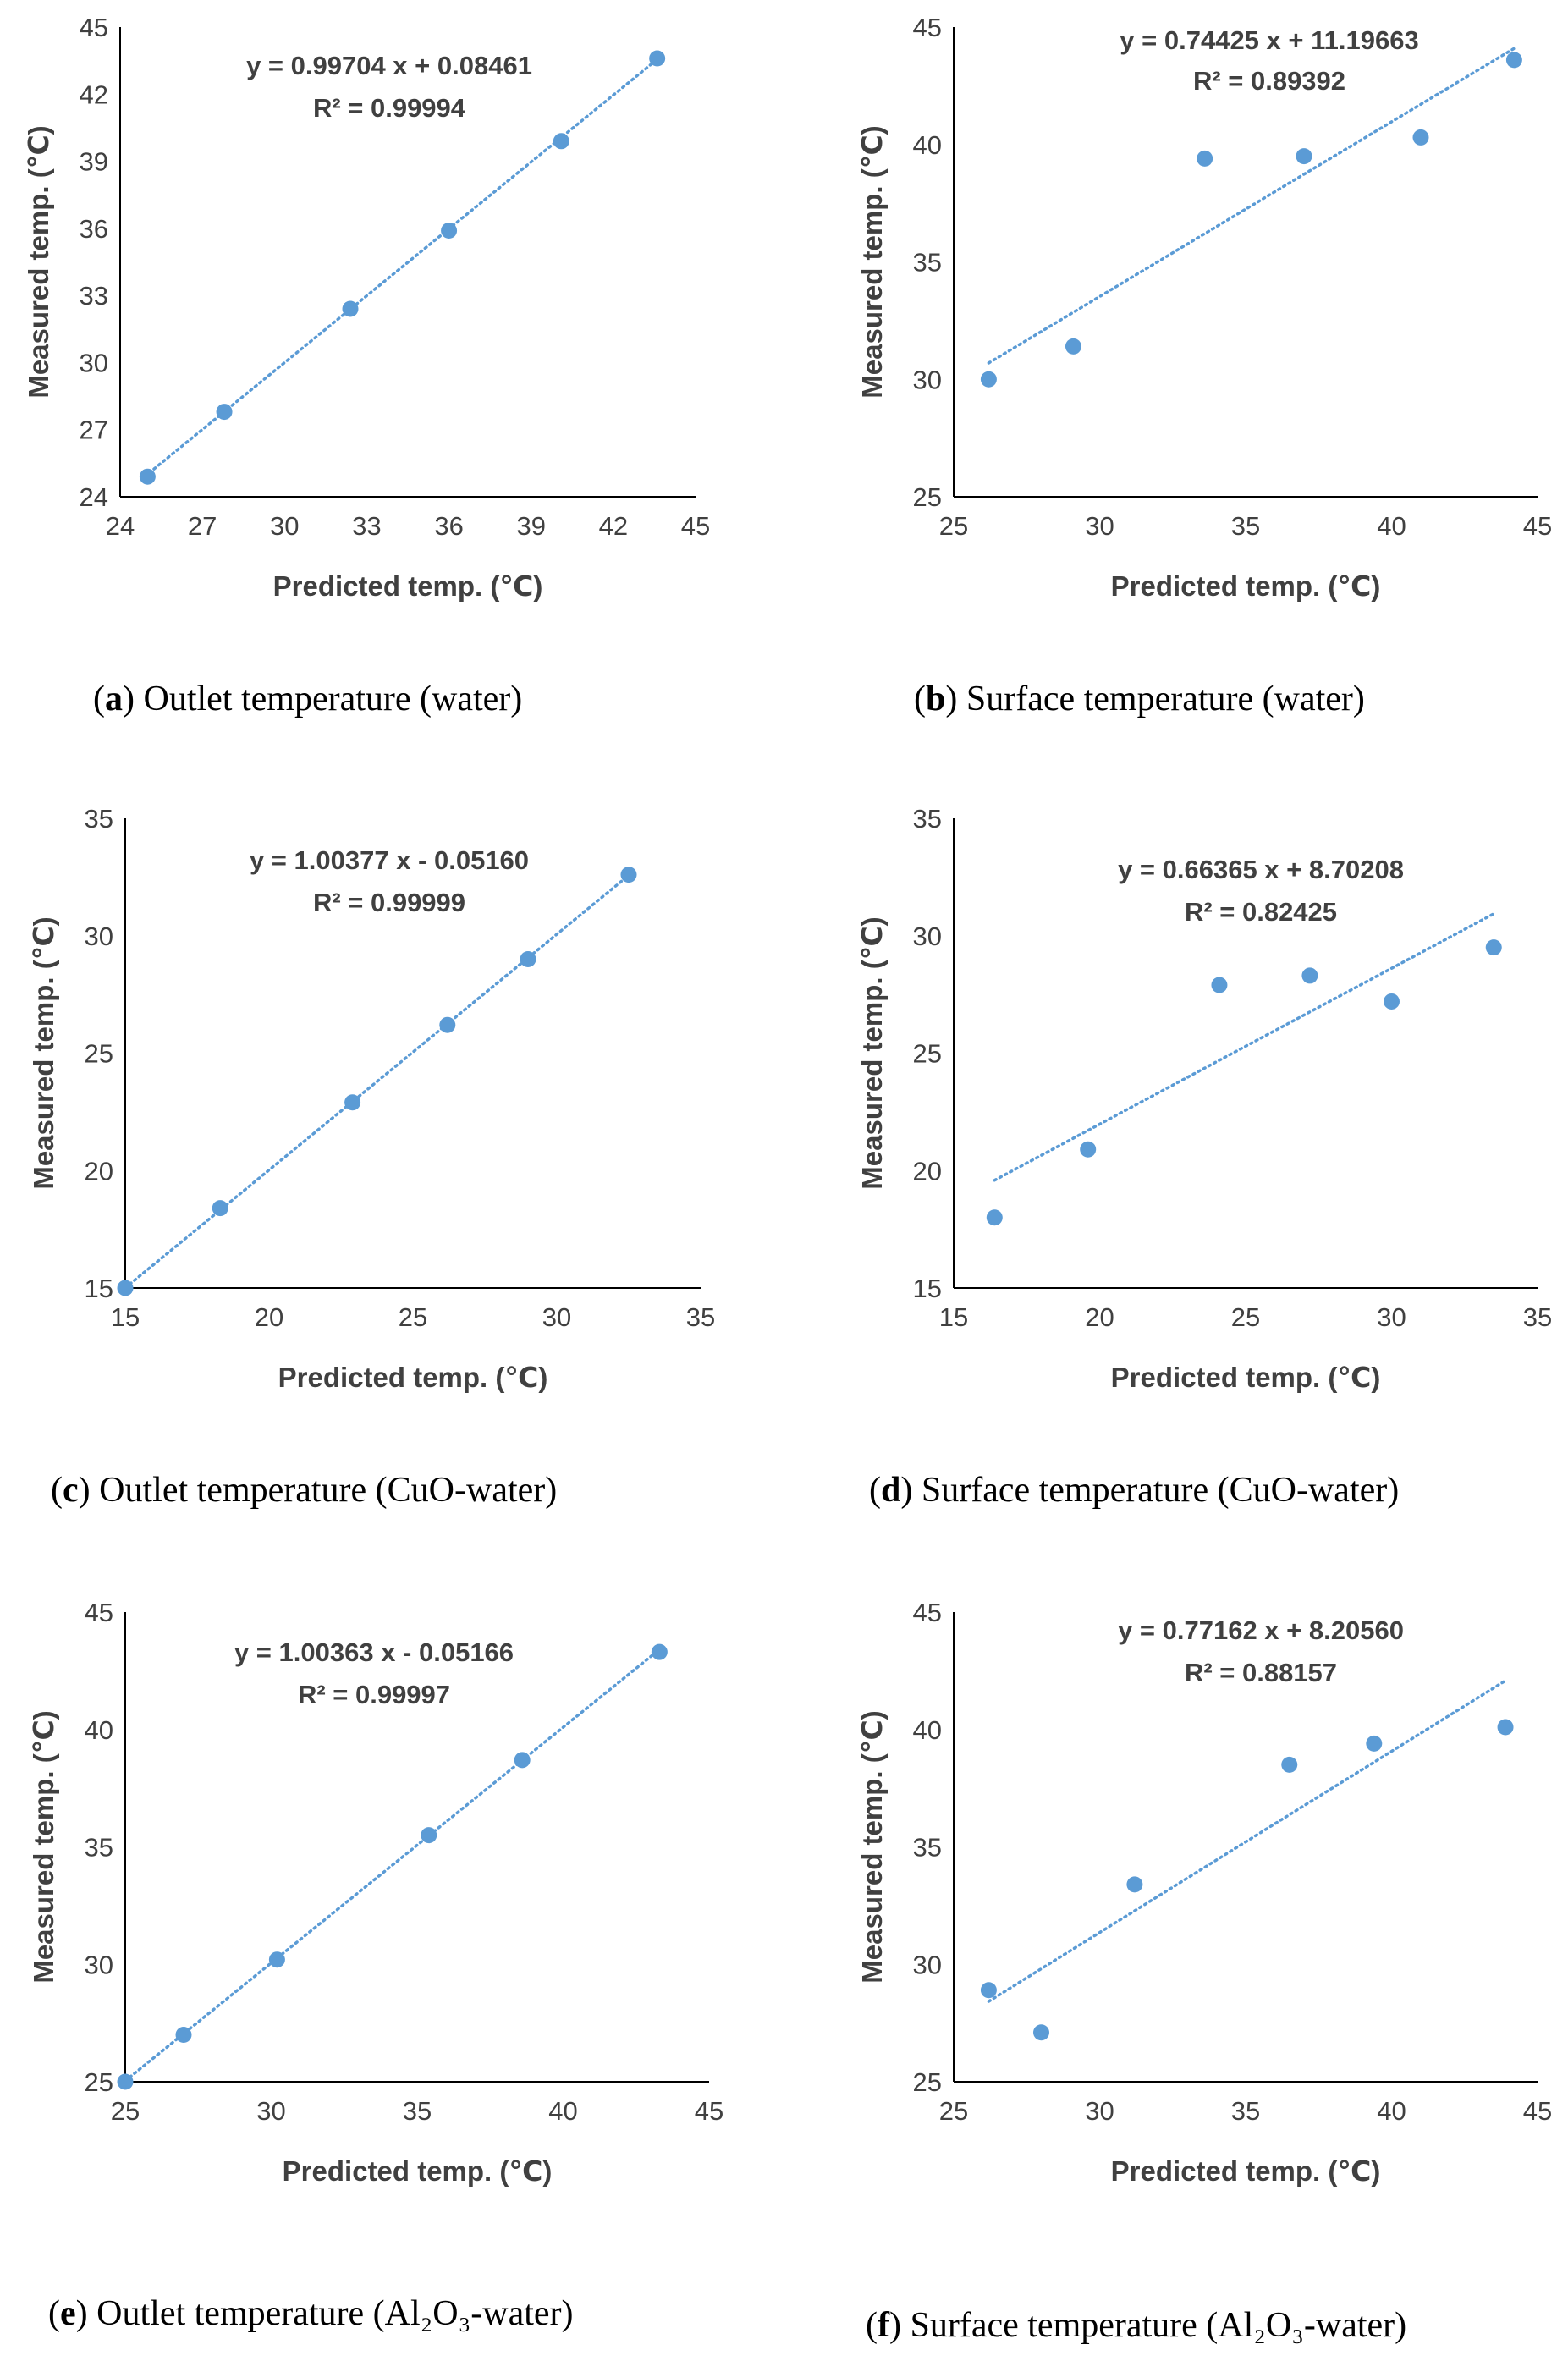  What do you see at coordinates (389, 65) in the screenshot?
I see `trend-equation: y = 0.99704 x + 0.08461` at bounding box center [389, 65].